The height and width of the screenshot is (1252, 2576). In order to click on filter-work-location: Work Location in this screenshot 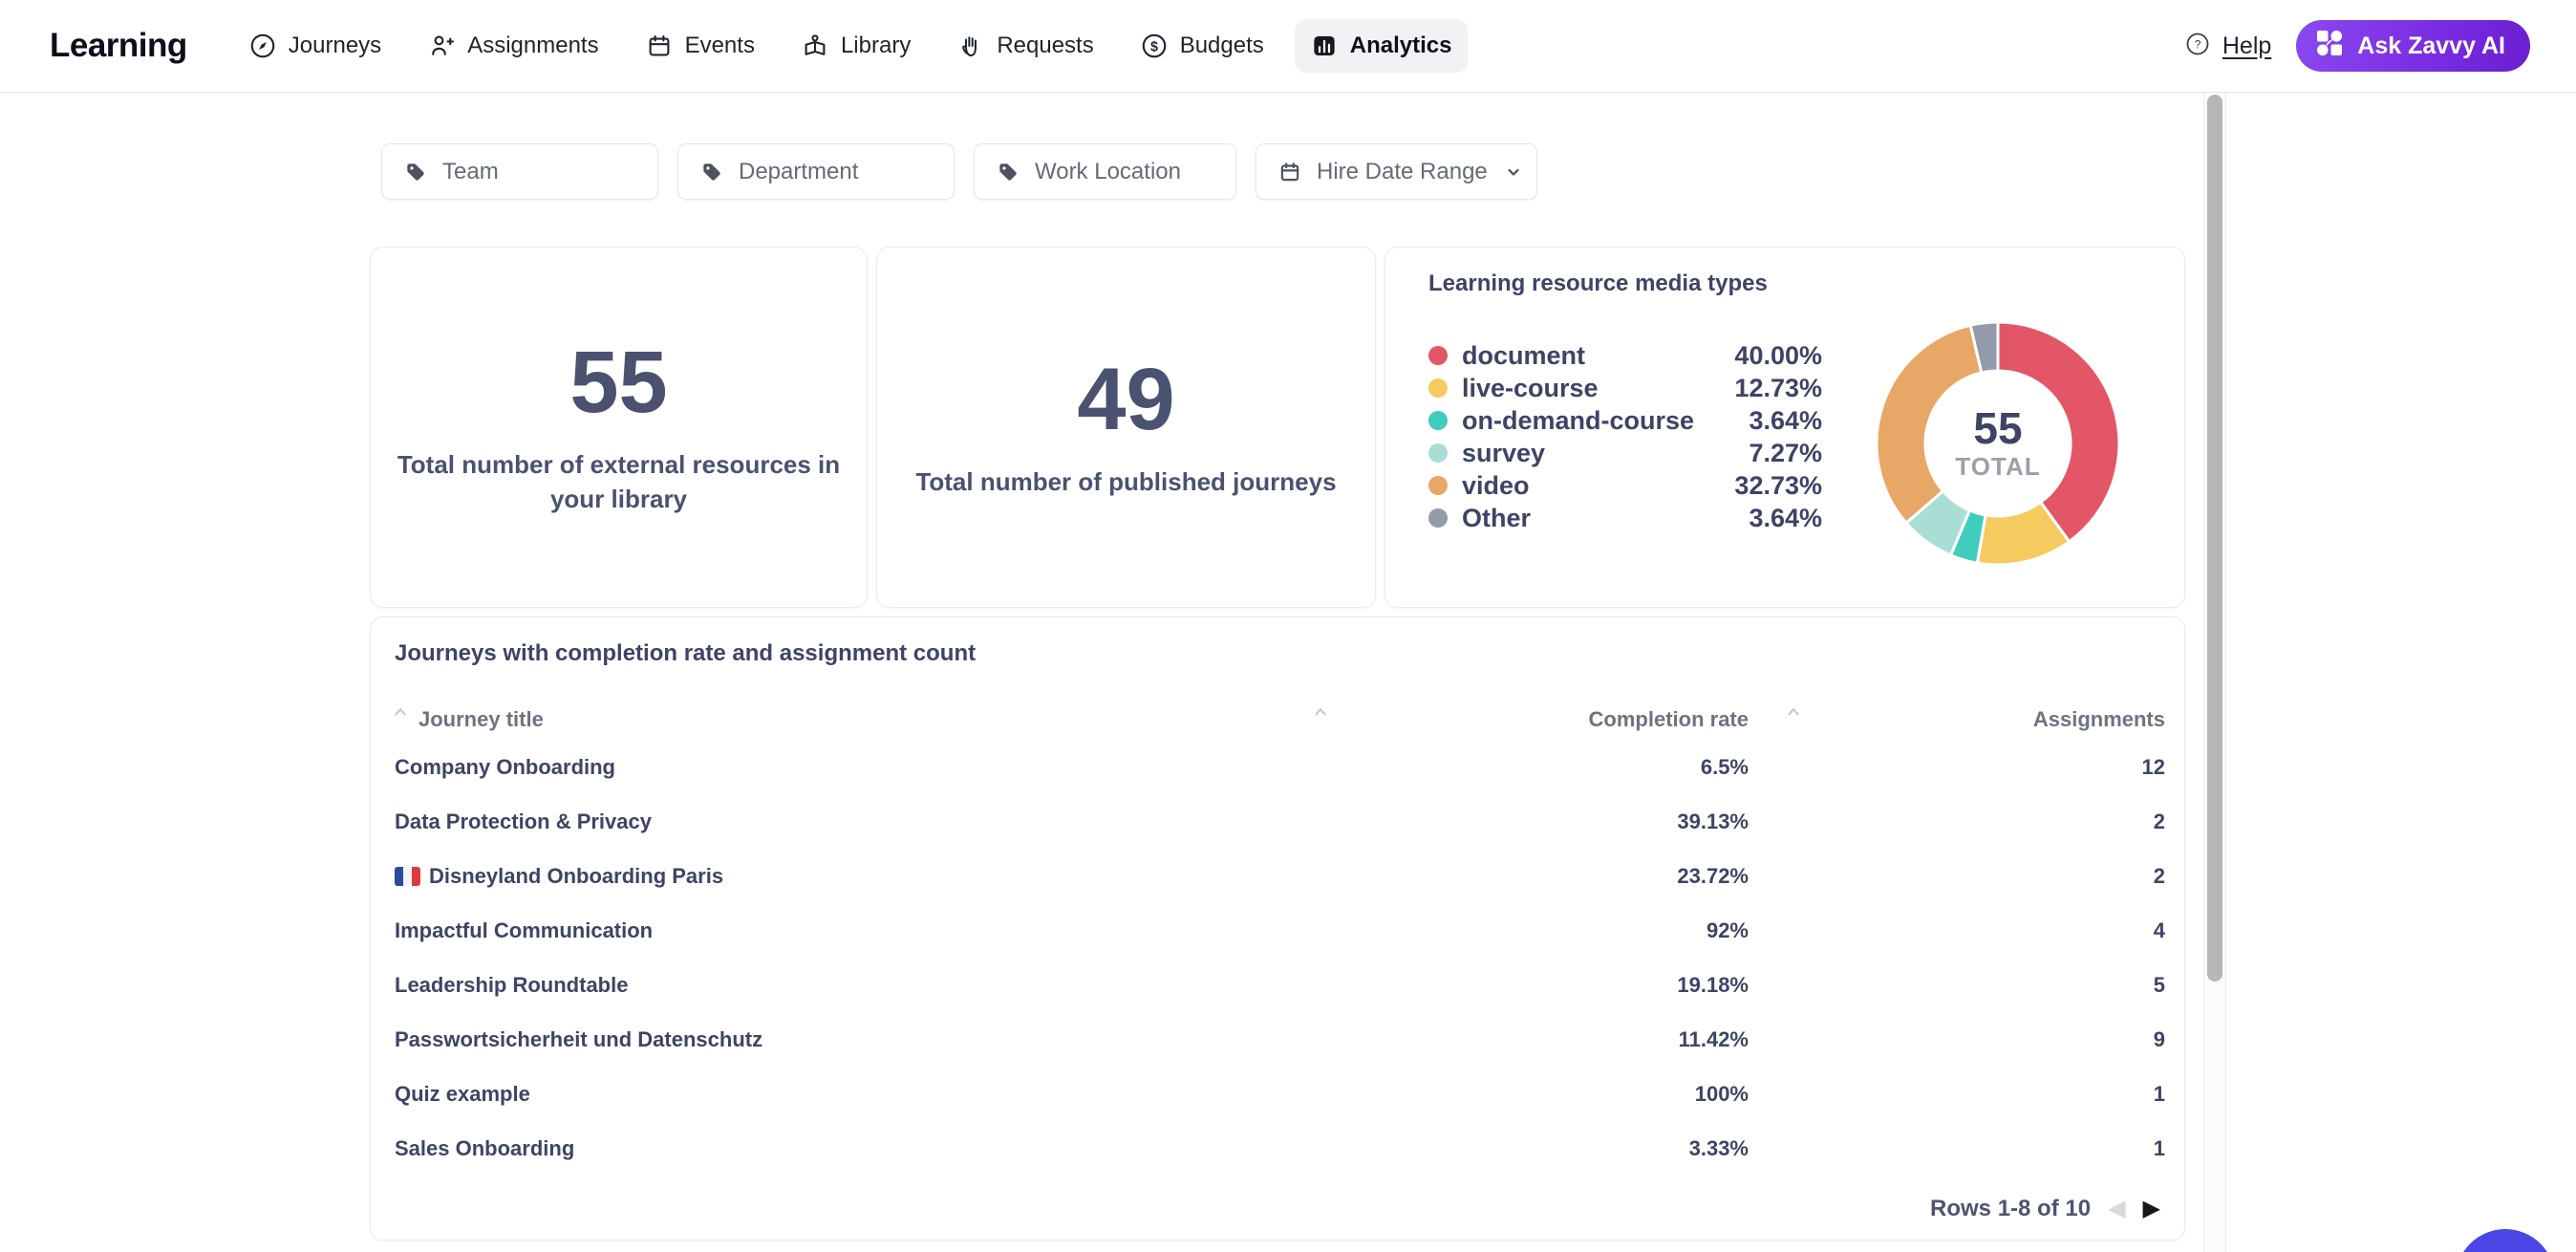, I will do `click(1105, 171)`.